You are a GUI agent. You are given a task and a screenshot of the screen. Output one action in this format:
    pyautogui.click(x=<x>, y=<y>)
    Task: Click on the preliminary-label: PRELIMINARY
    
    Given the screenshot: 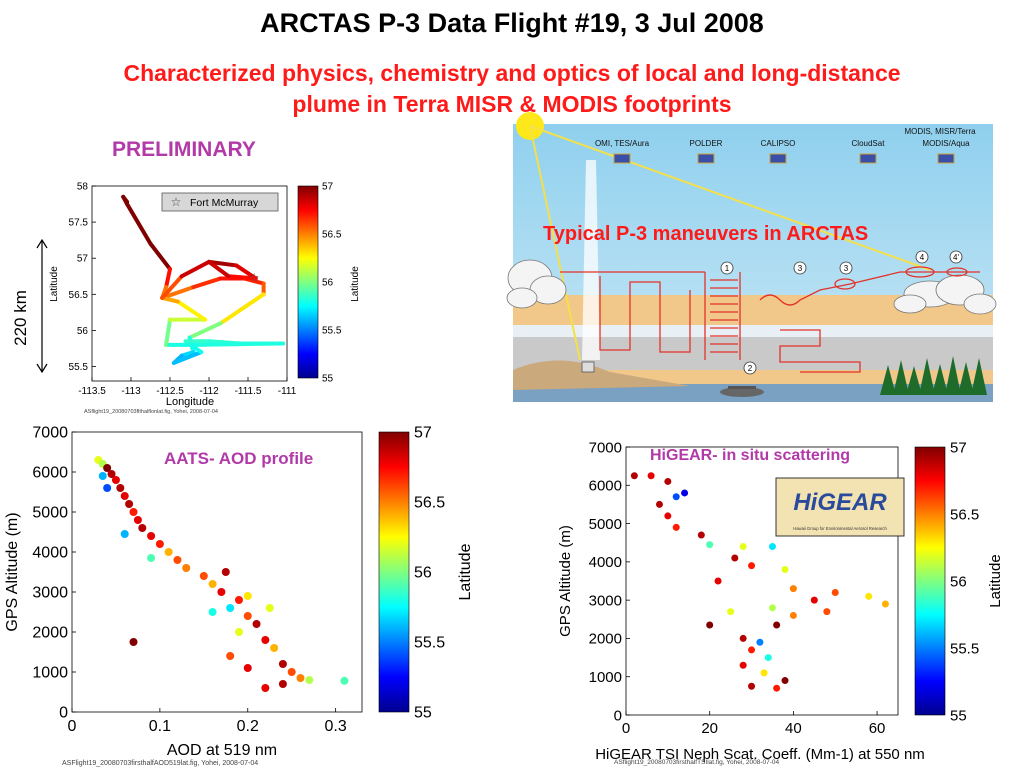 What is the action you would take?
    pyautogui.click(x=184, y=149)
    